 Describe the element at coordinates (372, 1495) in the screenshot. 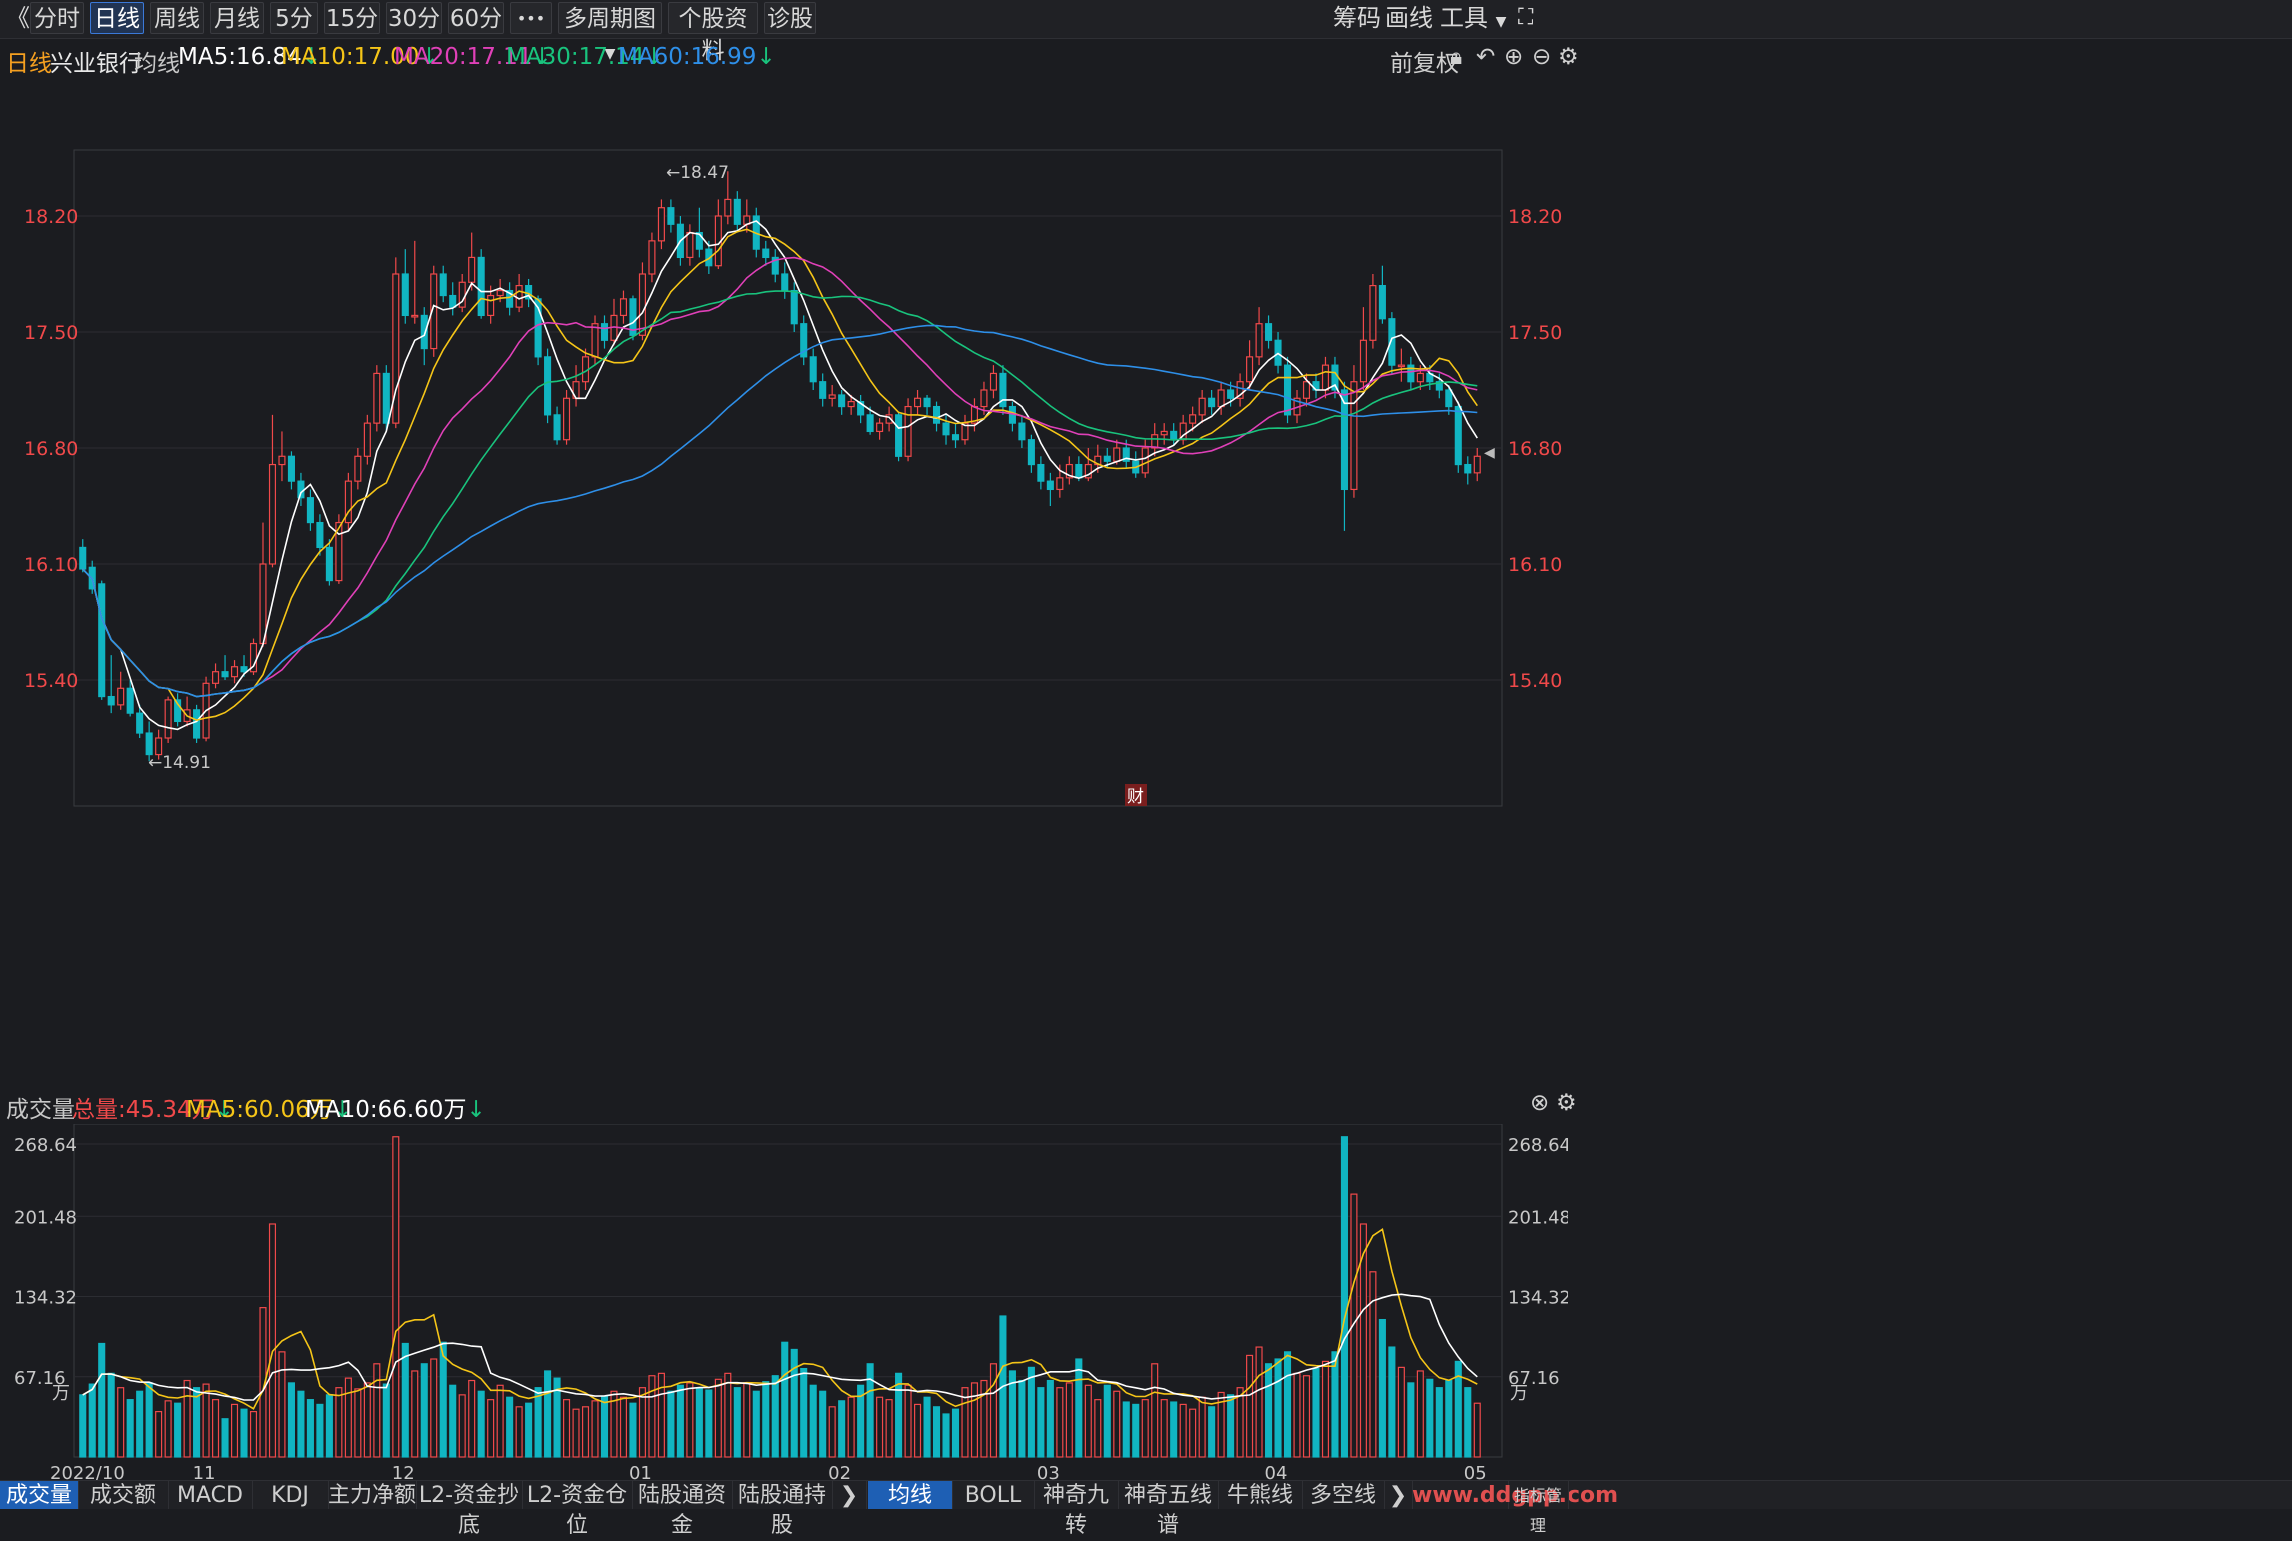

I see `tab-main-net: 主力净额` at that location.